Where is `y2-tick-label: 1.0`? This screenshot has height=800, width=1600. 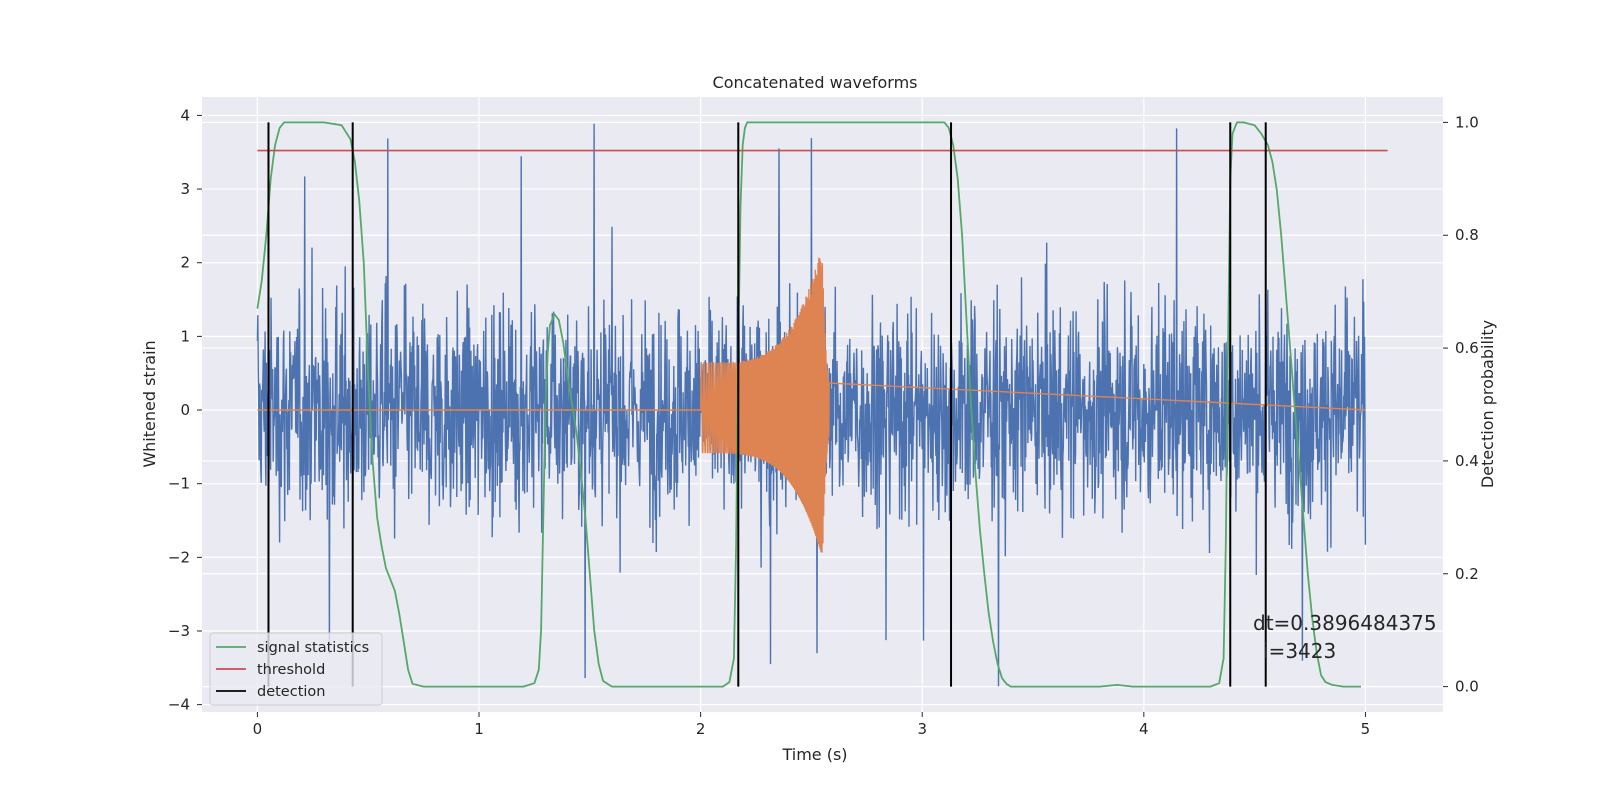
y2-tick-label: 1.0 is located at coordinates (1467, 122).